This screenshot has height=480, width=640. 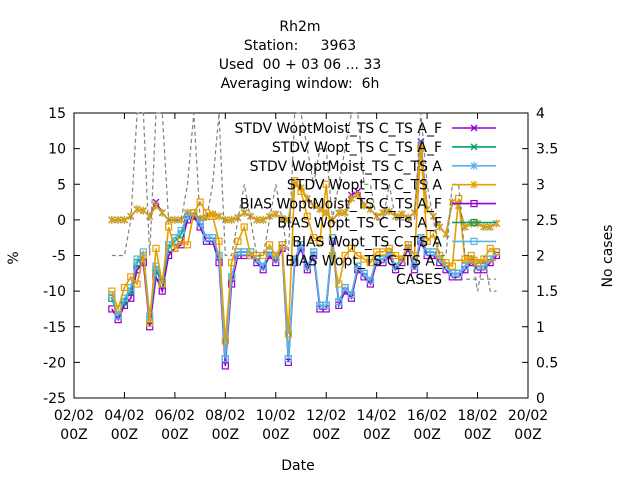 I want to click on y-tick-label: 5, so click(x=61, y=185).